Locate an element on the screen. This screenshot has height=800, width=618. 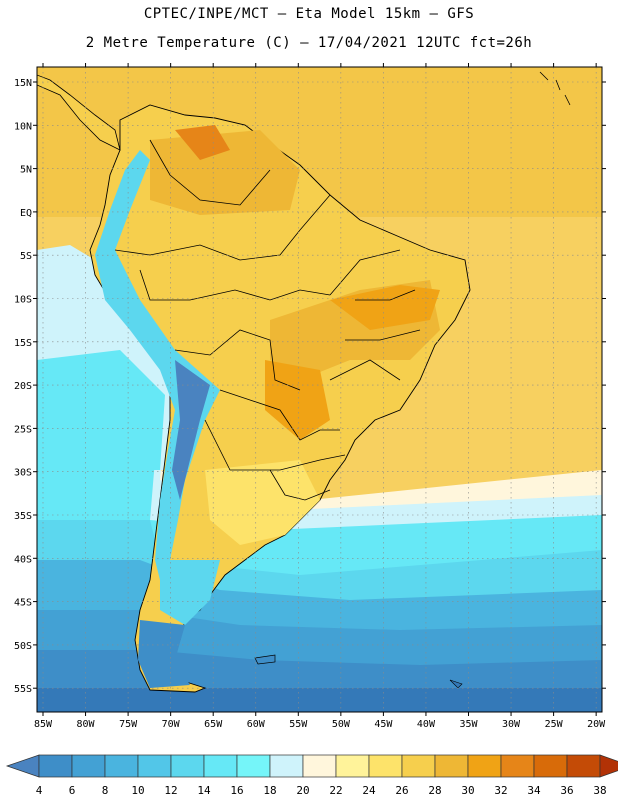
colorbar-label: 20 is located at coordinates (302, 790).